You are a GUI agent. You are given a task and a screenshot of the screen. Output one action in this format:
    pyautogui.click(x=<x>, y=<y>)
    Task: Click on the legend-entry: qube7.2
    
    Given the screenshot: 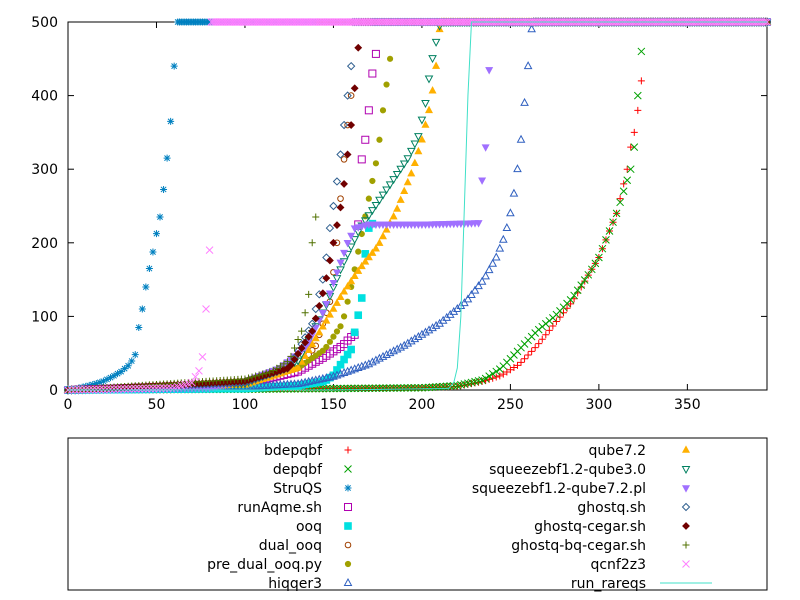 What is the action you would take?
    pyautogui.click(x=639, y=451)
    